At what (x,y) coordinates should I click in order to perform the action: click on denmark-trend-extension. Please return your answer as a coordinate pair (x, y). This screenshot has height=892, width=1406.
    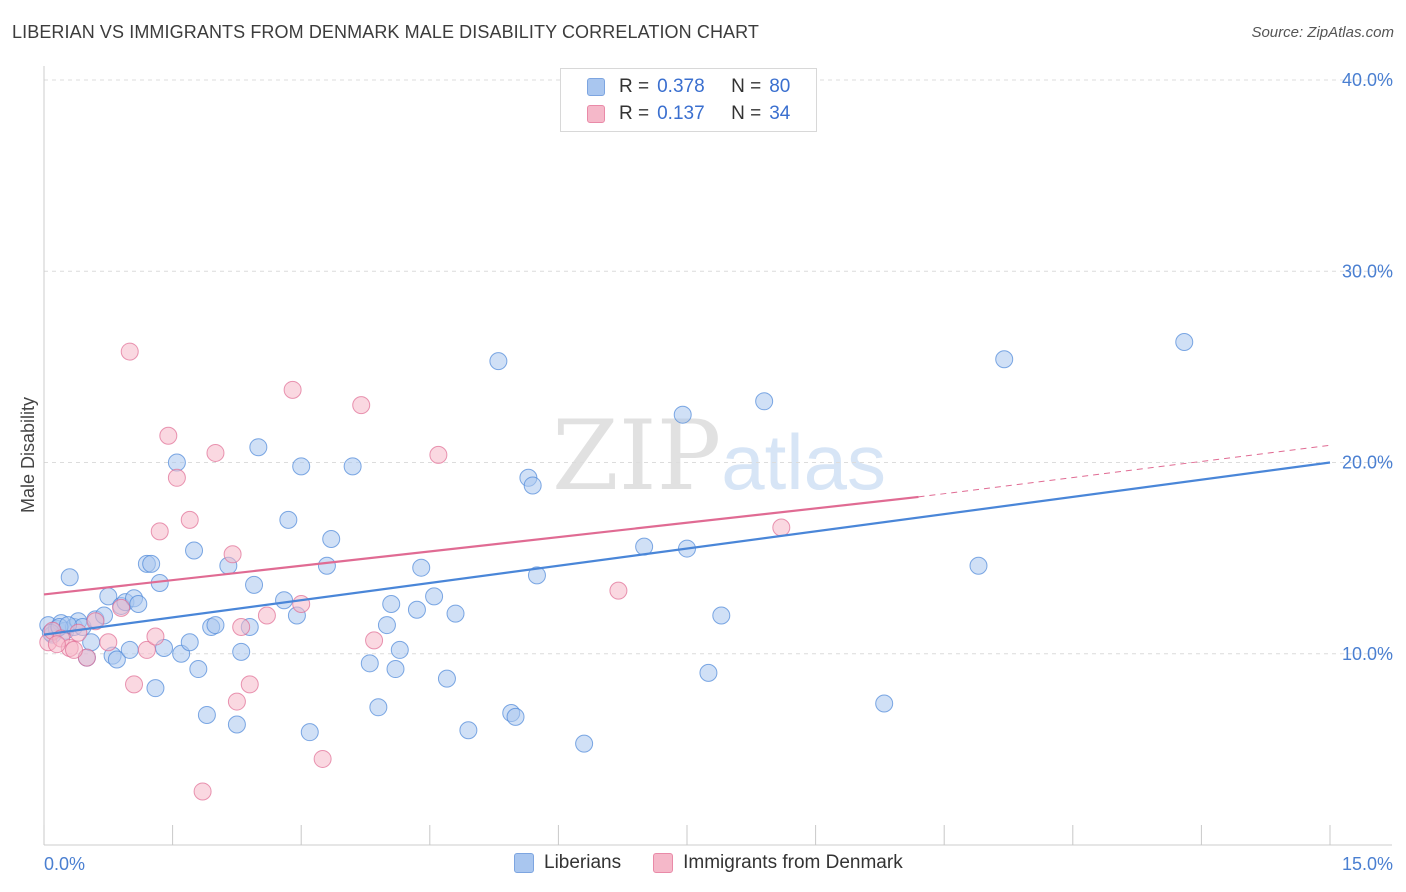
    Looking at the image, I should click on (1124, 471).